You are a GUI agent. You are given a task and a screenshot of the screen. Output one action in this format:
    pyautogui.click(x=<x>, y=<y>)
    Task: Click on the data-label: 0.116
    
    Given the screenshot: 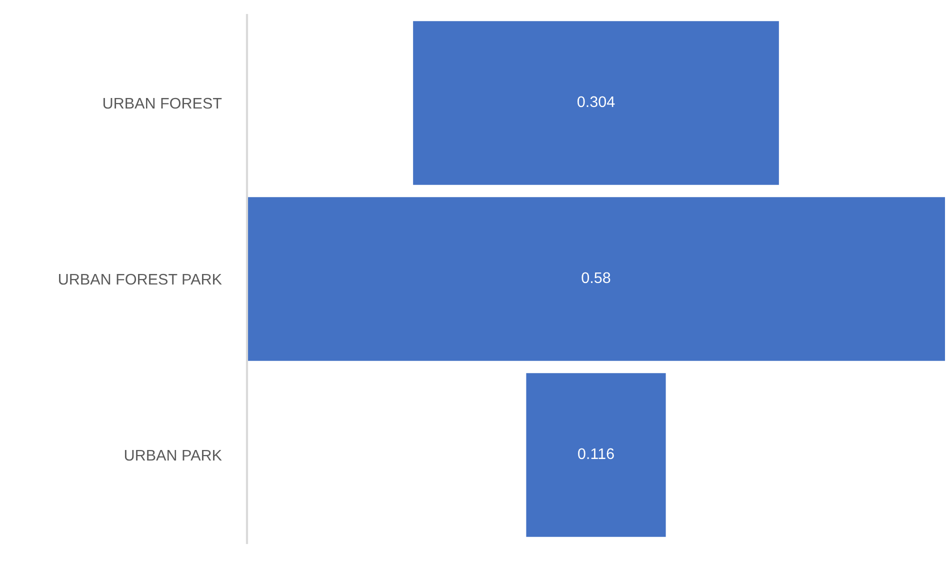 What is the action you would take?
    pyautogui.click(x=596, y=454)
    